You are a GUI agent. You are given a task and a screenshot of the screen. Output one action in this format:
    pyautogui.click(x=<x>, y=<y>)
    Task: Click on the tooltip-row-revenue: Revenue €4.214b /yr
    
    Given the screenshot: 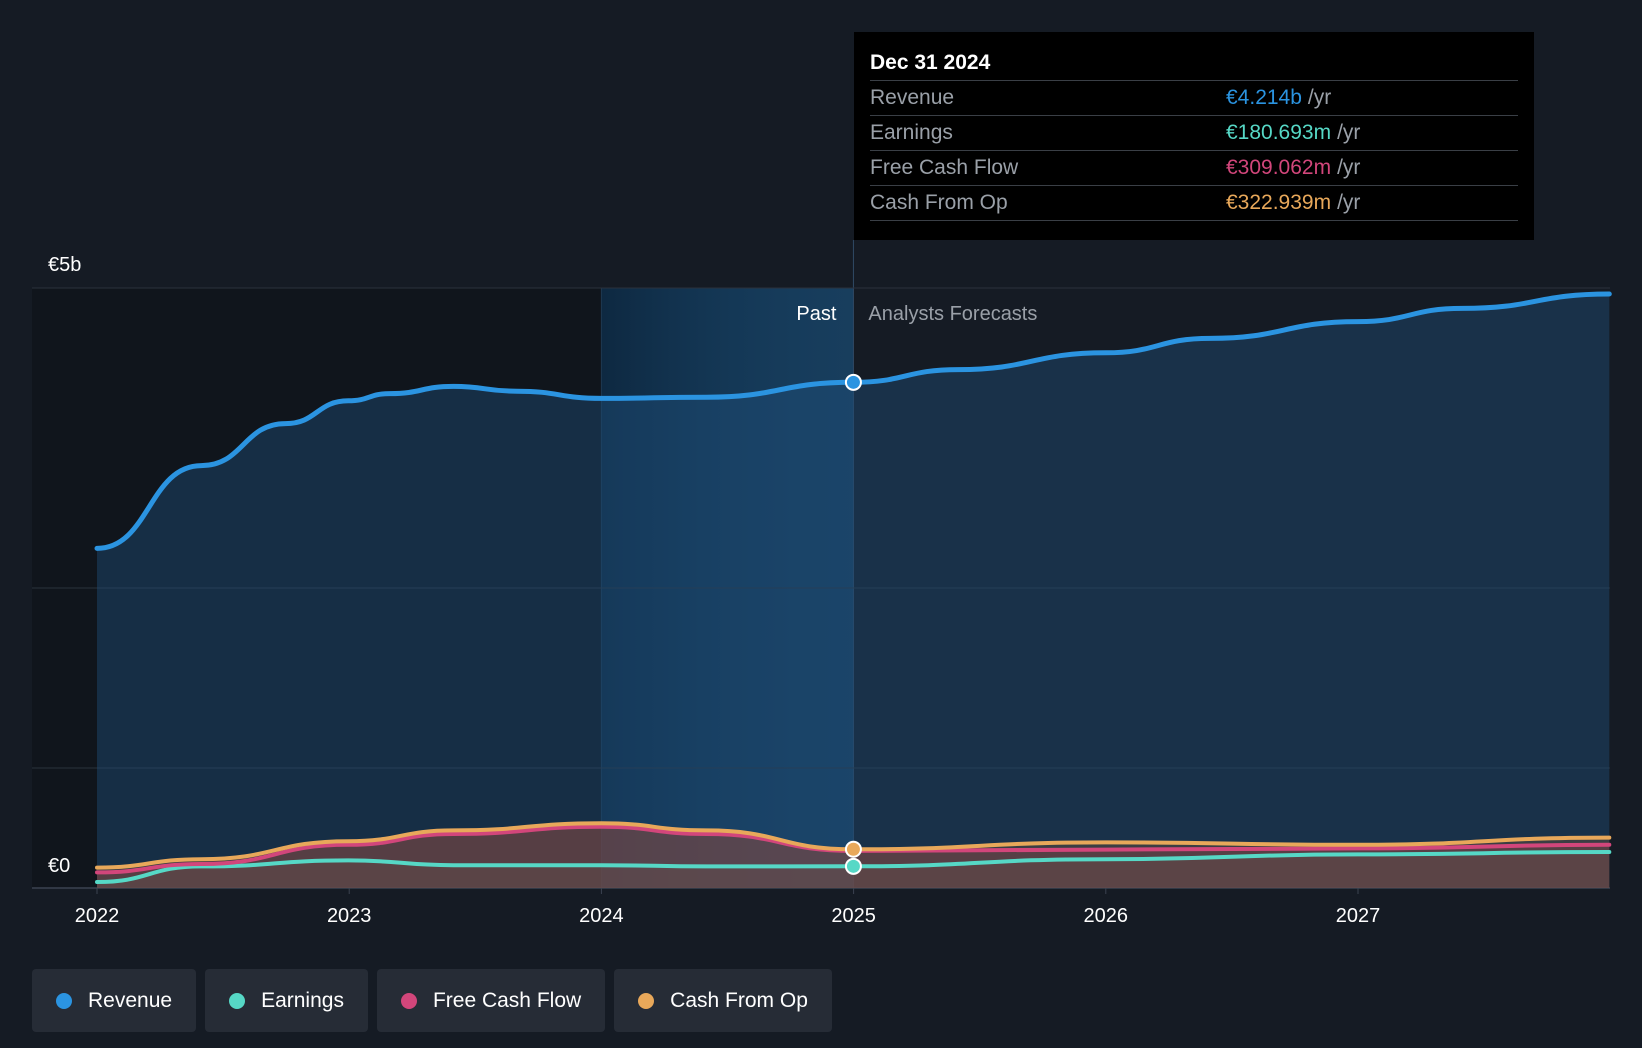 What is the action you would take?
    pyautogui.click(x=1194, y=98)
    